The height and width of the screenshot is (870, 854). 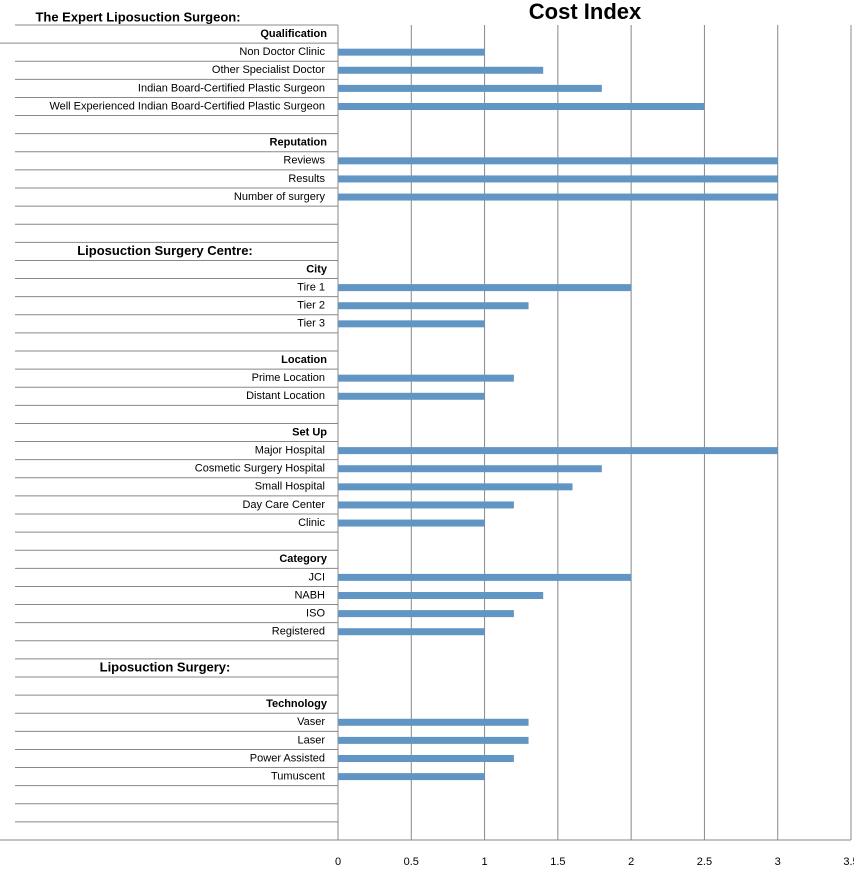 What do you see at coordinates (585, 12) in the screenshot?
I see `chart-title: Cost Index` at bounding box center [585, 12].